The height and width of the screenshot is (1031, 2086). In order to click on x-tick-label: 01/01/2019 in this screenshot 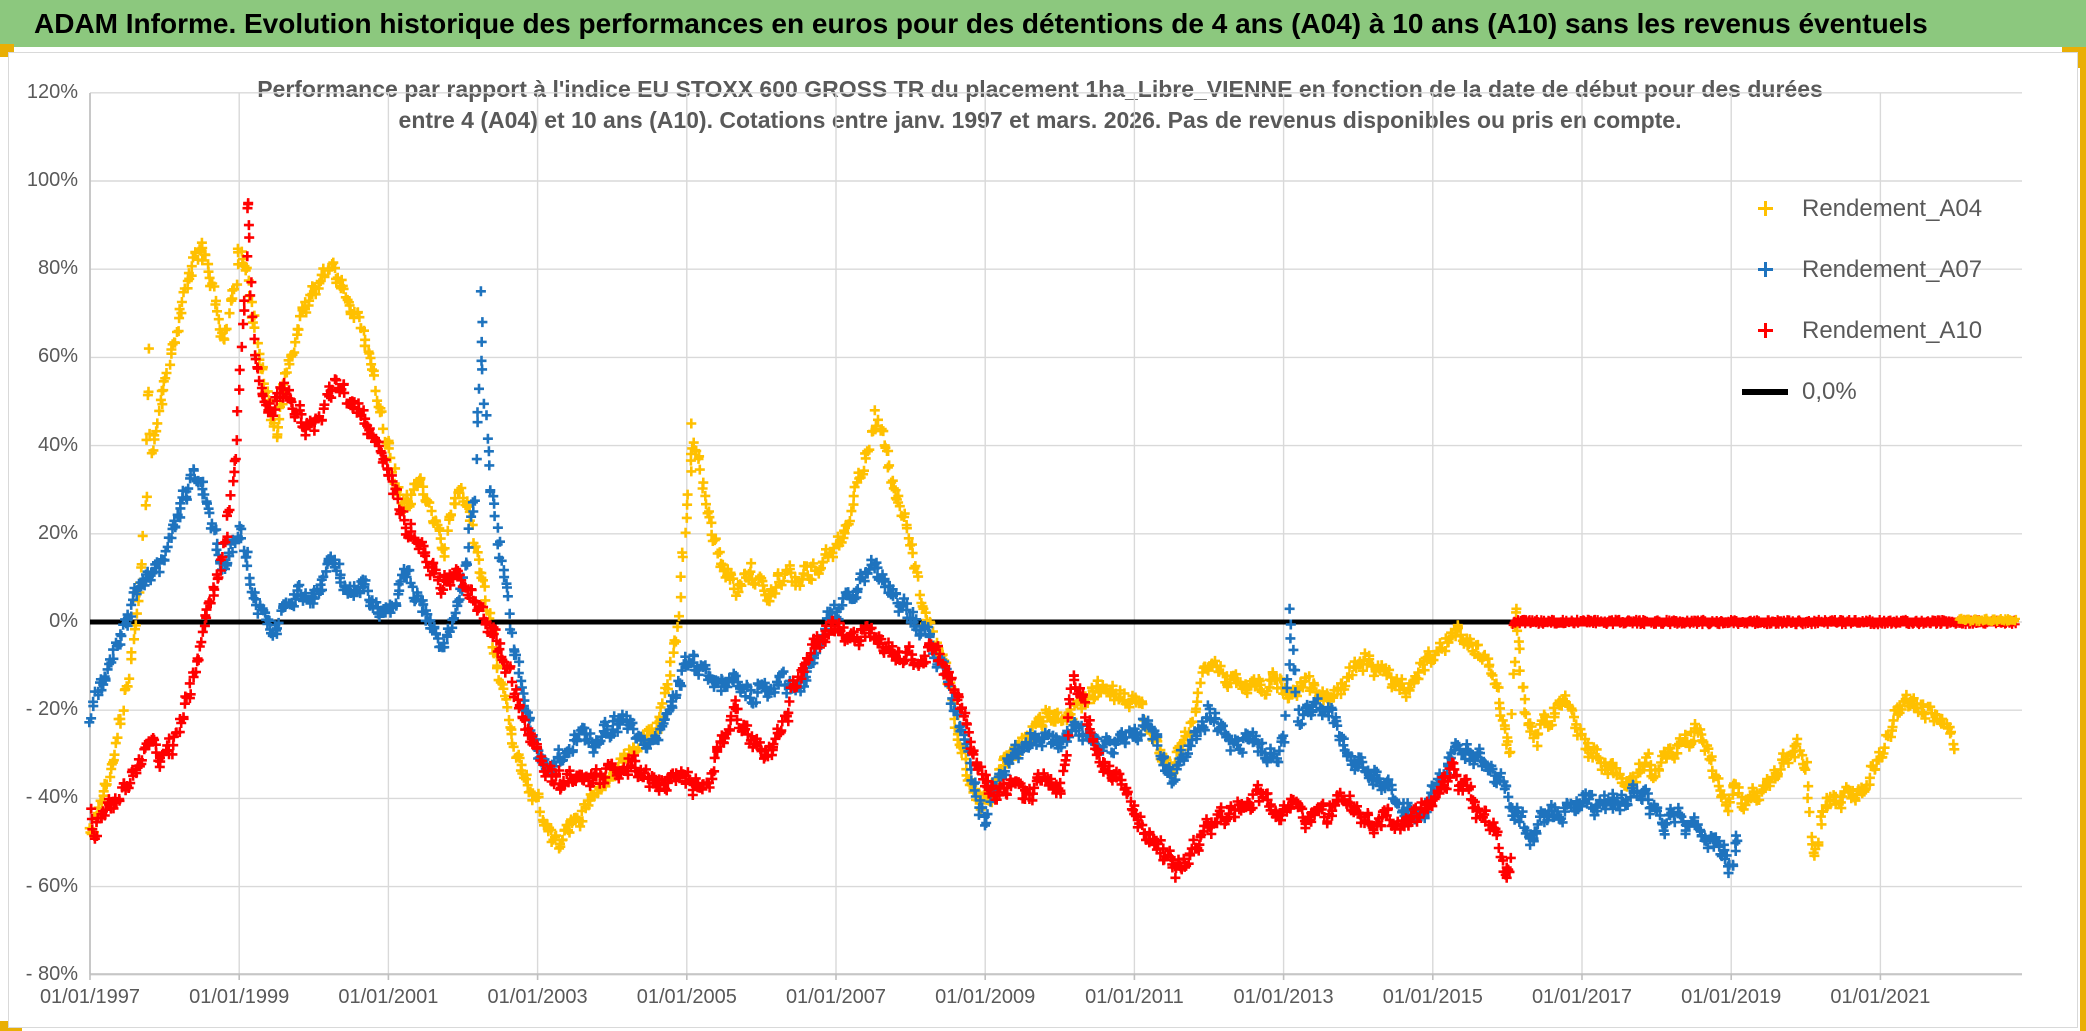, I will do `click(1731, 997)`.